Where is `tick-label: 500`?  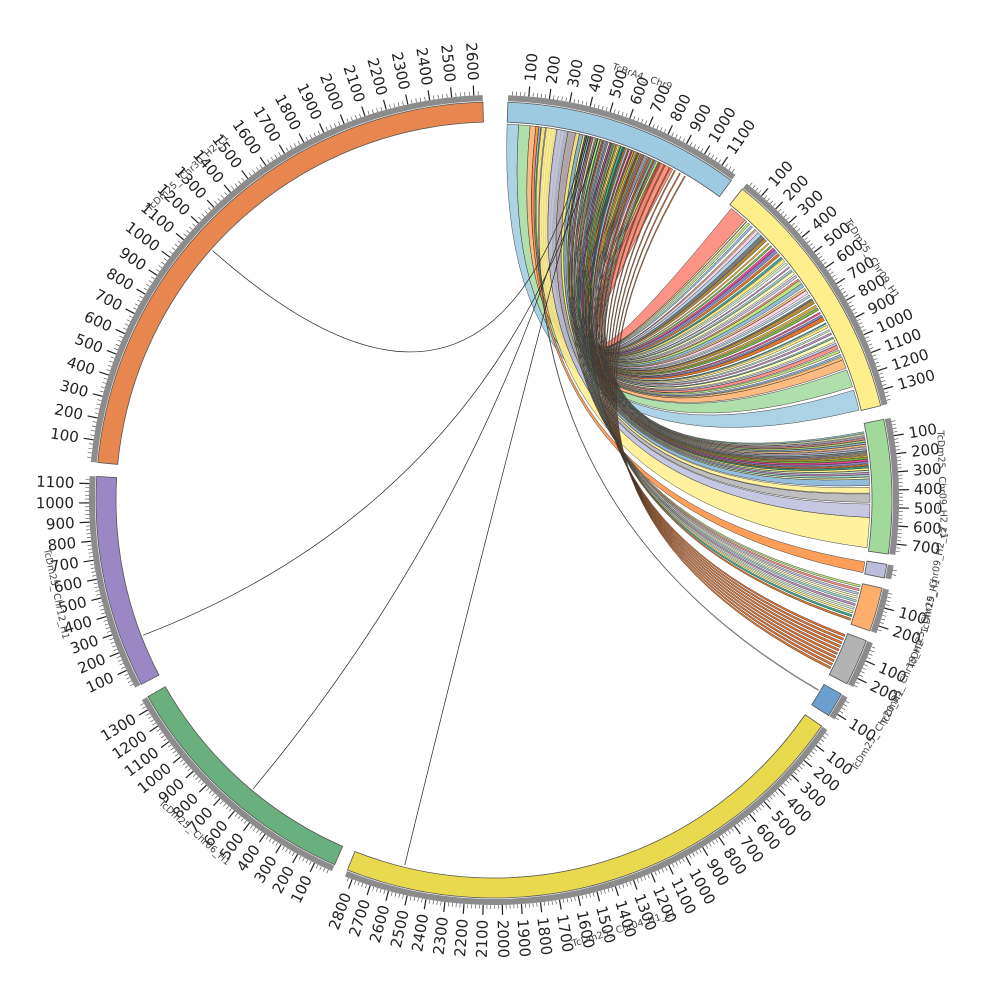 tick-label: 500 is located at coordinates (88, 343).